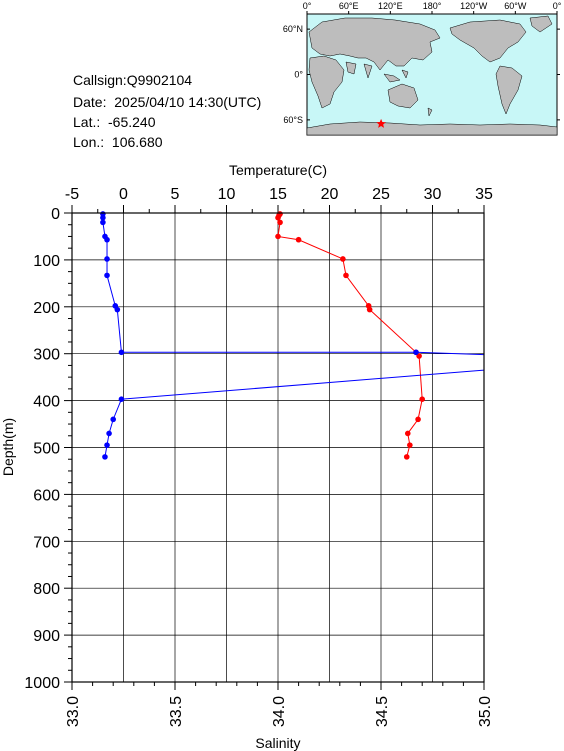 This screenshot has width=564, height=751. What do you see at coordinates (278, 170) in the screenshot?
I see `temperature-axis-title: Temperature(C)` at bounding box center [278, 170].